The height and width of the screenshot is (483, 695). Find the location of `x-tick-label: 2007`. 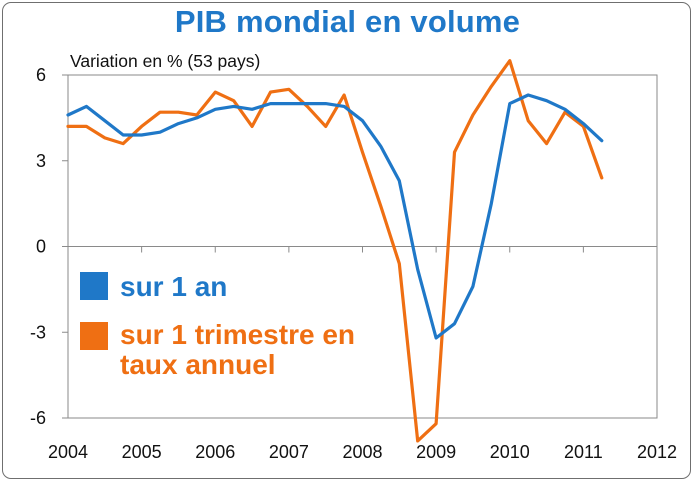

x-tick-label: 2007 is located at coordinates (289, 452).